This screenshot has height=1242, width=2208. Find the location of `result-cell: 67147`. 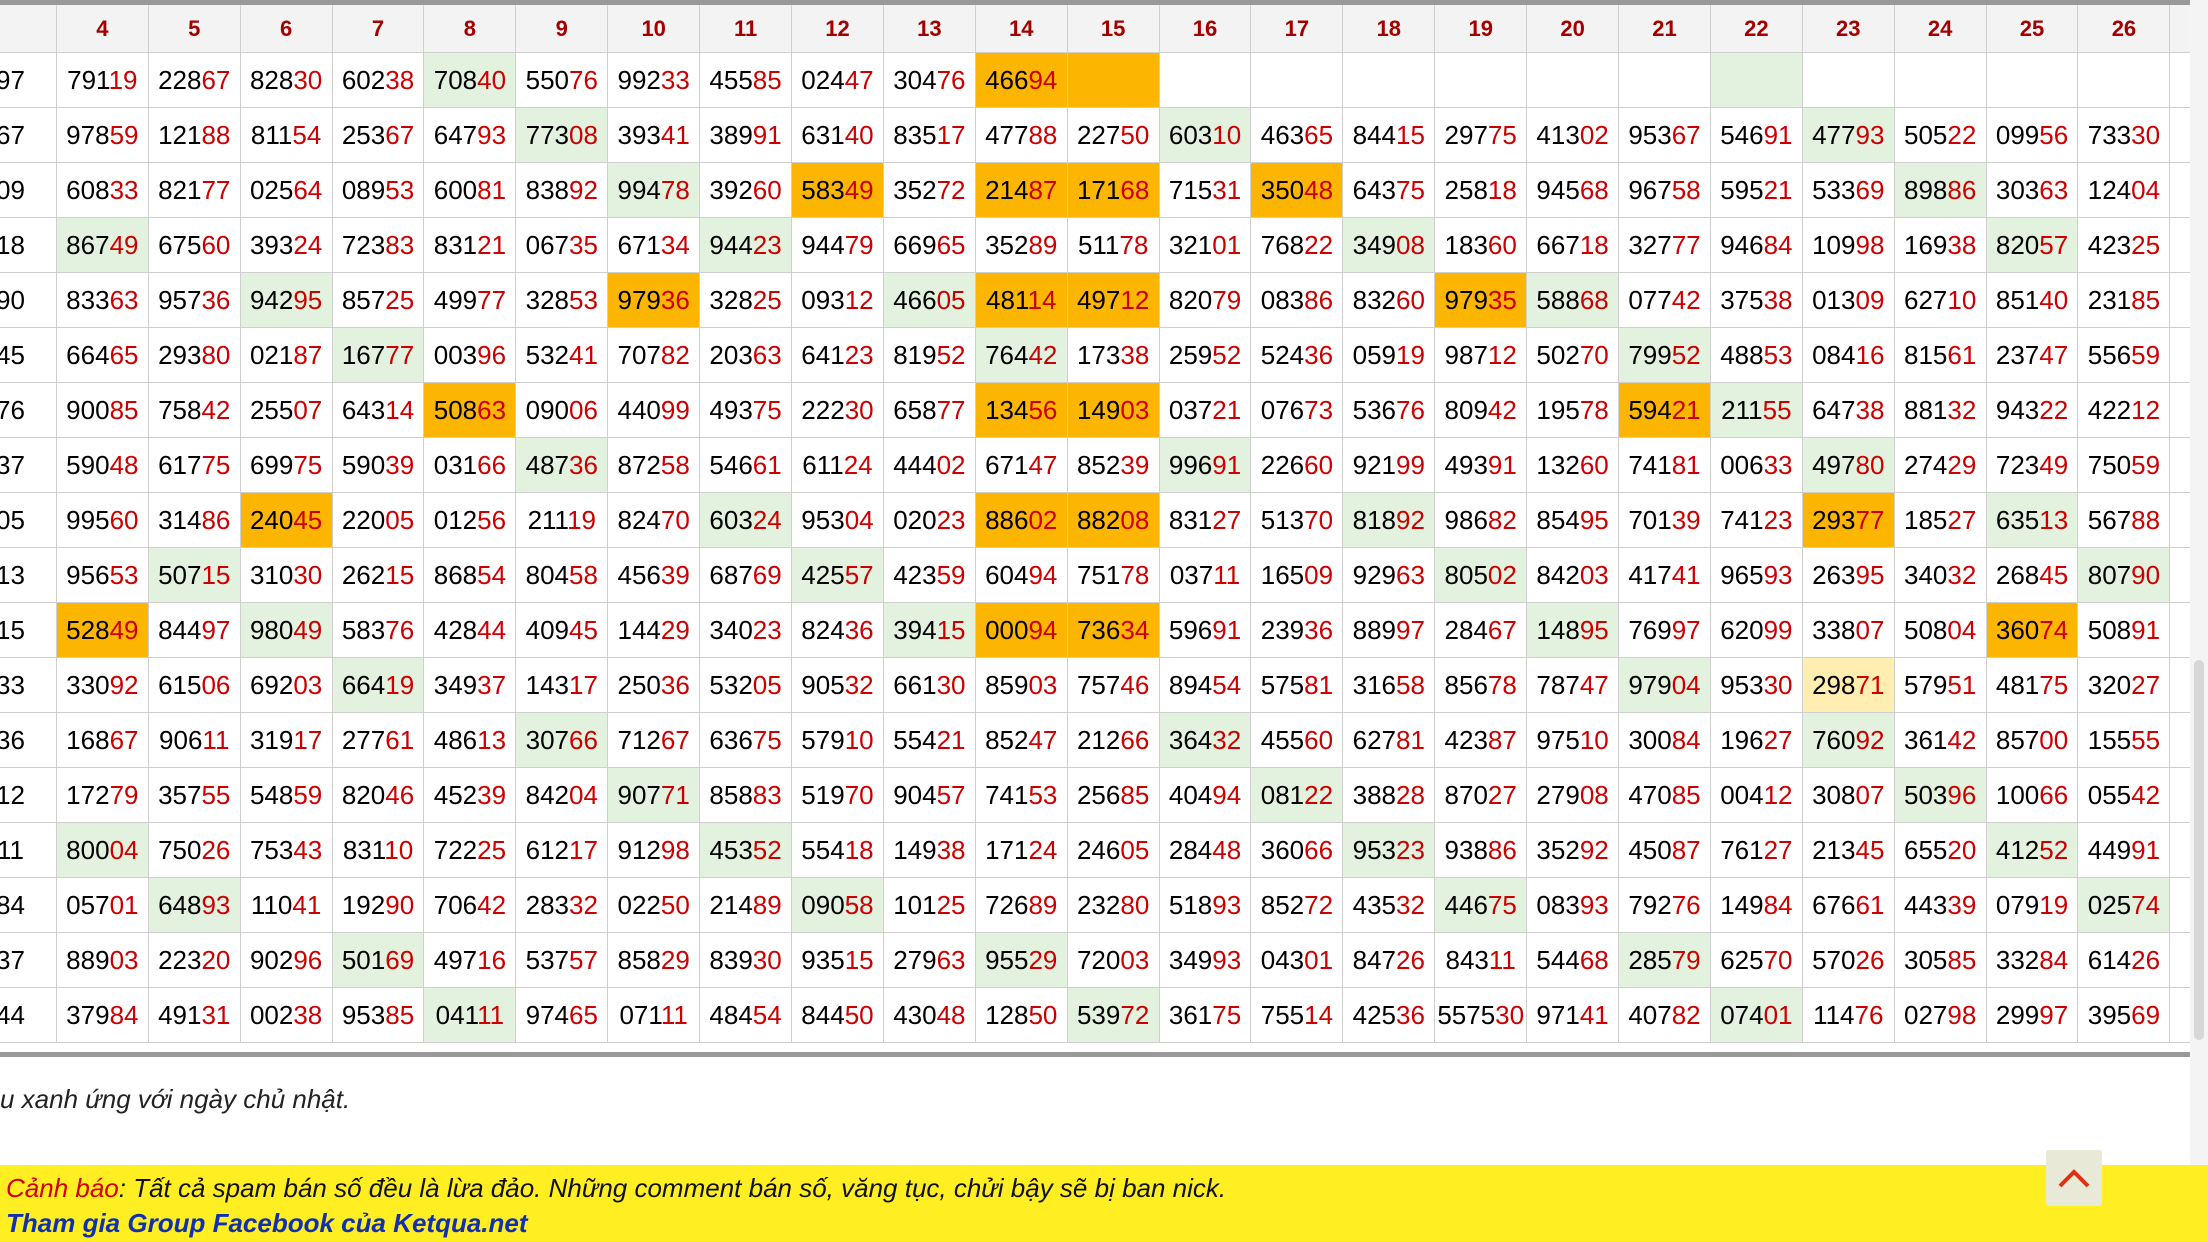

result-cell: 67147 is located at coordinates (1021, 465).